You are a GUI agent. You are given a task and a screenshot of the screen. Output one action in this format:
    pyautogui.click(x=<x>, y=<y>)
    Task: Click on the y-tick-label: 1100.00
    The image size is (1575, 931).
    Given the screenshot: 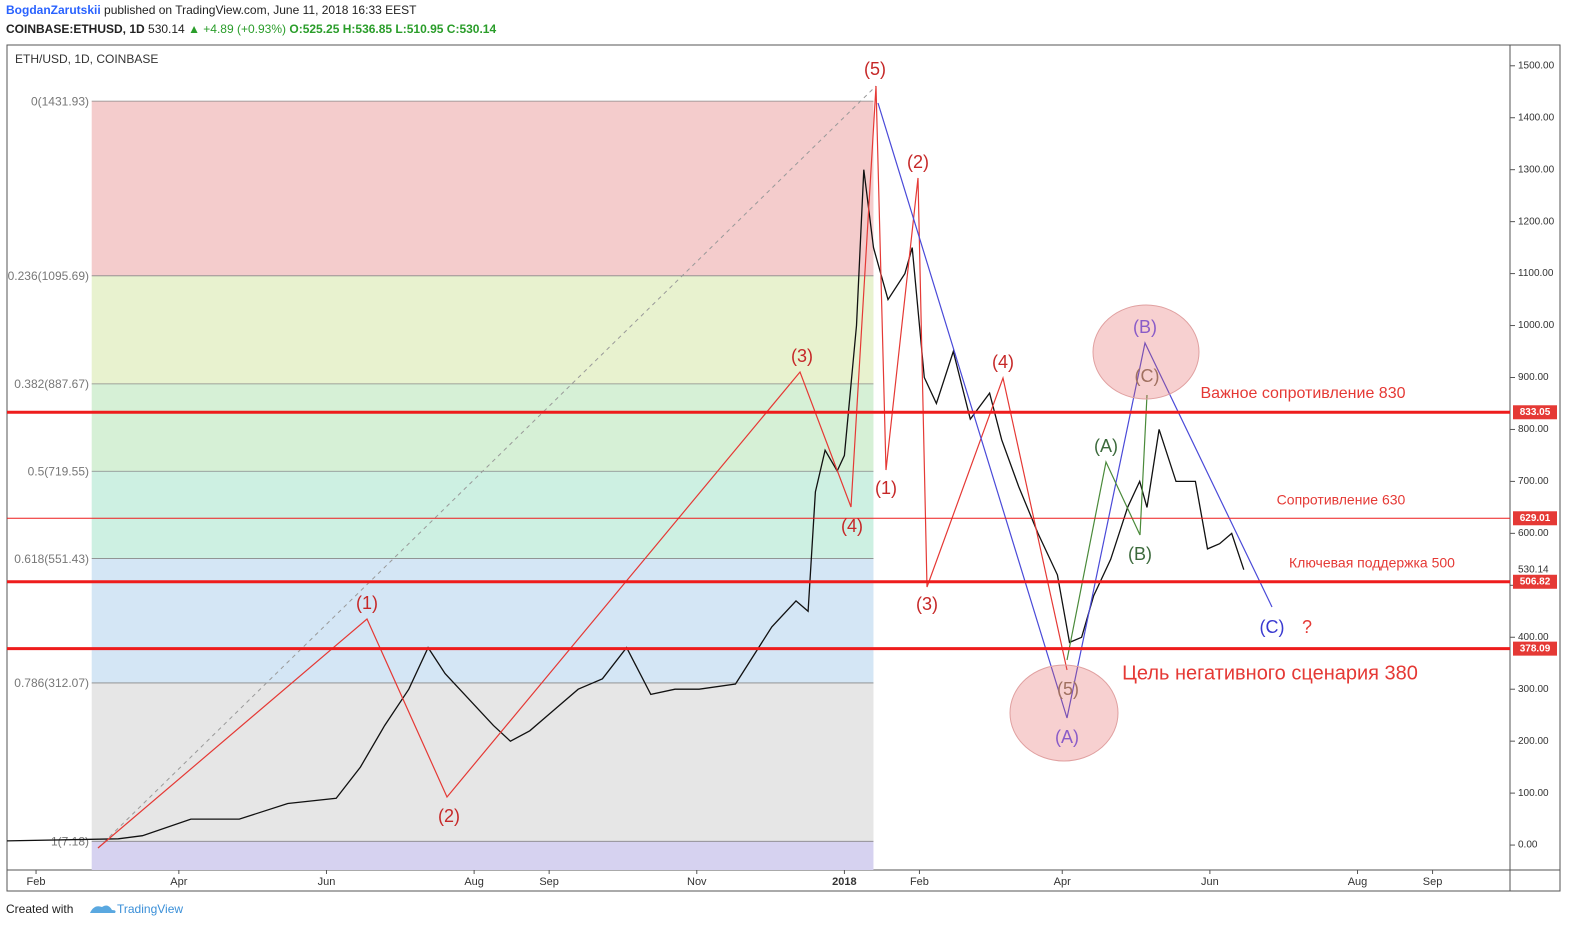 What is the action you would take?
    pyautogui.click(x=1536, y=273)
    